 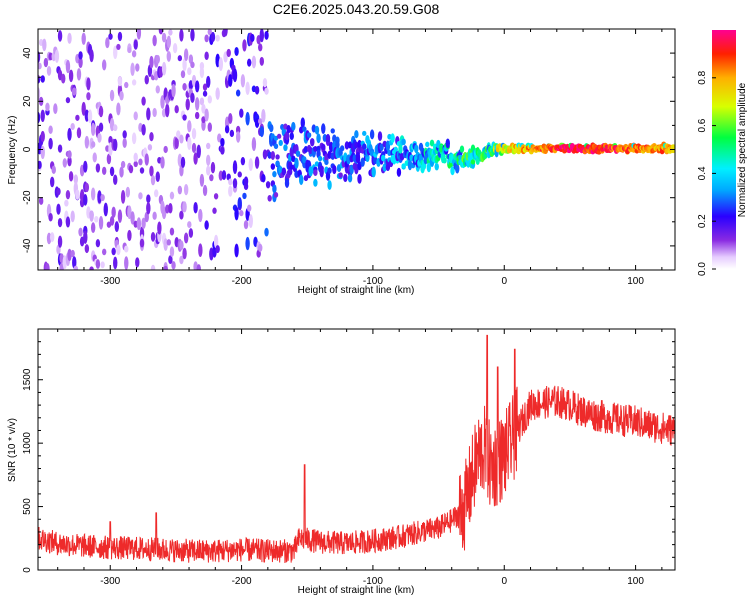 What do you see at coordinates (373, 281) in the screenshot?
I see `x-tick-label: -100` at bounding box center [373, 281].